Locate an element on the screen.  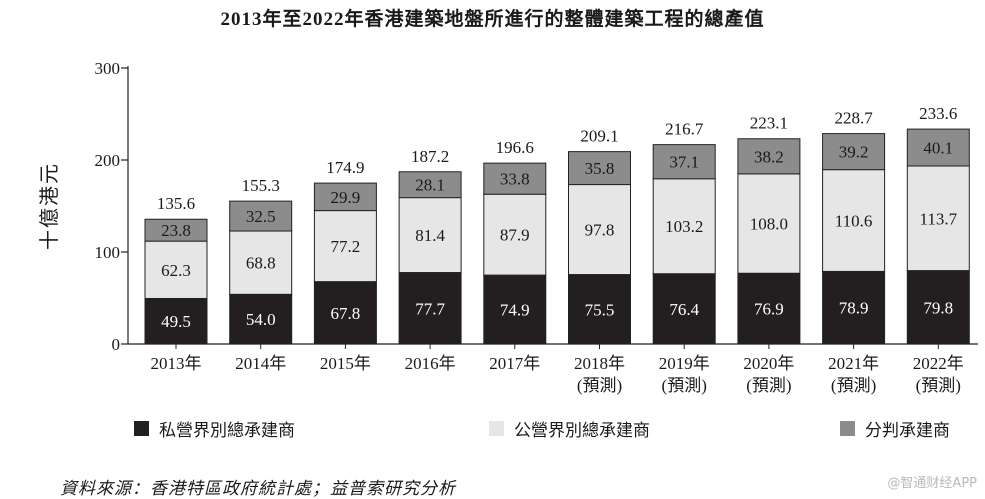
data-label: 67.8 is located at coordinates (346, 313).